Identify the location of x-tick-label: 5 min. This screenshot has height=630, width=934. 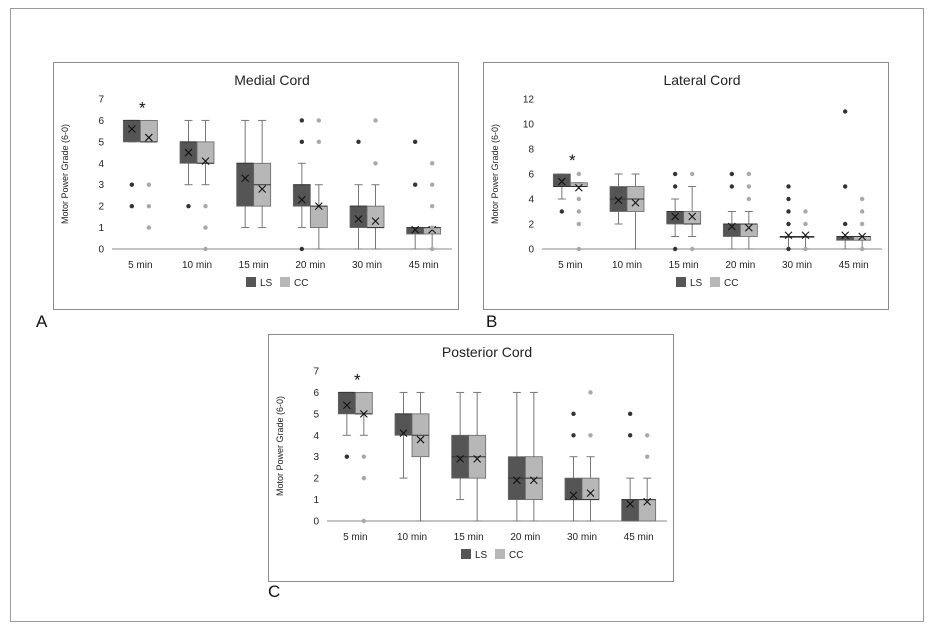
(570, 265).